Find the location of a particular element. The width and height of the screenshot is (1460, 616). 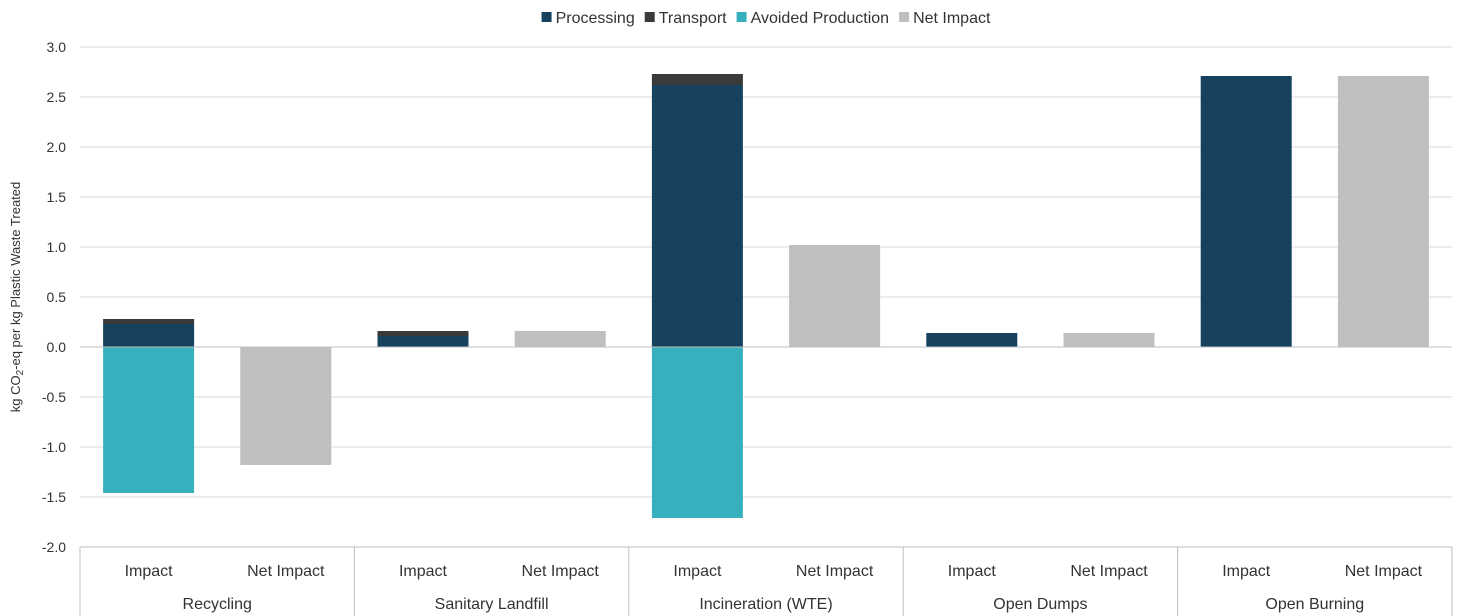

y-tick-label: -1.0 is located at coordinates (54, 447).